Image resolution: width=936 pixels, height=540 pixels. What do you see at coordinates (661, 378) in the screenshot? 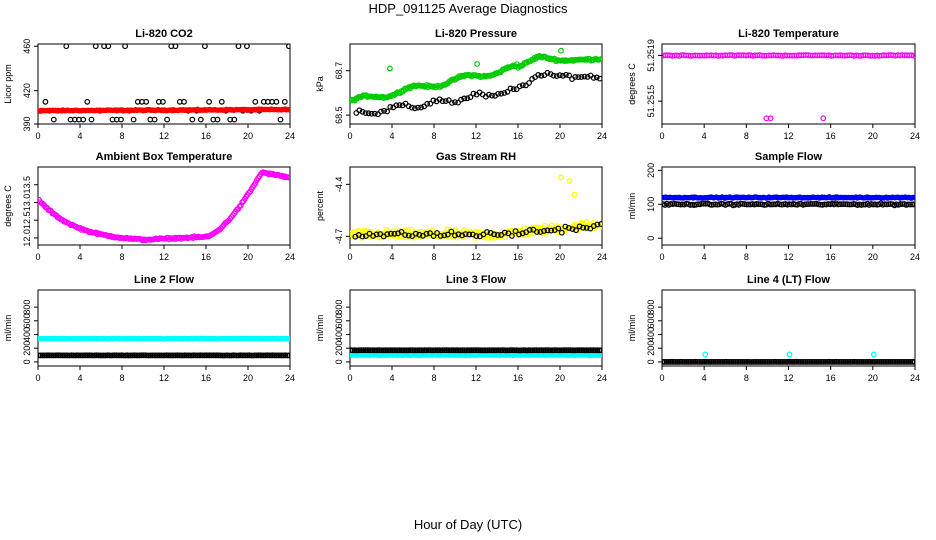
I see `x-tick-label: 0` at bounding box center [661, 378].